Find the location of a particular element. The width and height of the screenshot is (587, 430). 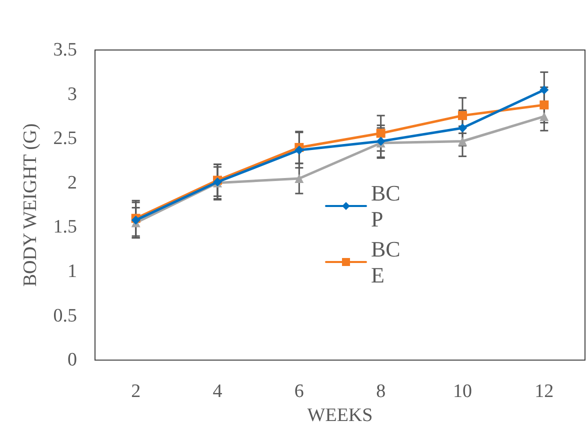

x-tick-label: 12 is located at coordinates (544, 391).